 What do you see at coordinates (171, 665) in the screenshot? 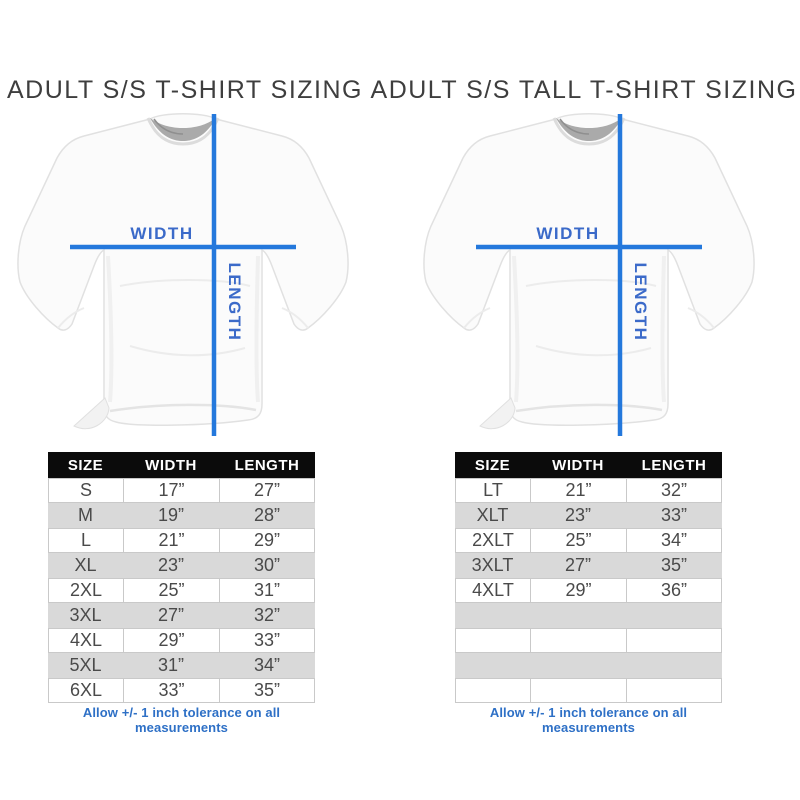
I see `cell-width: 31”` at bounding box center [171, 665].